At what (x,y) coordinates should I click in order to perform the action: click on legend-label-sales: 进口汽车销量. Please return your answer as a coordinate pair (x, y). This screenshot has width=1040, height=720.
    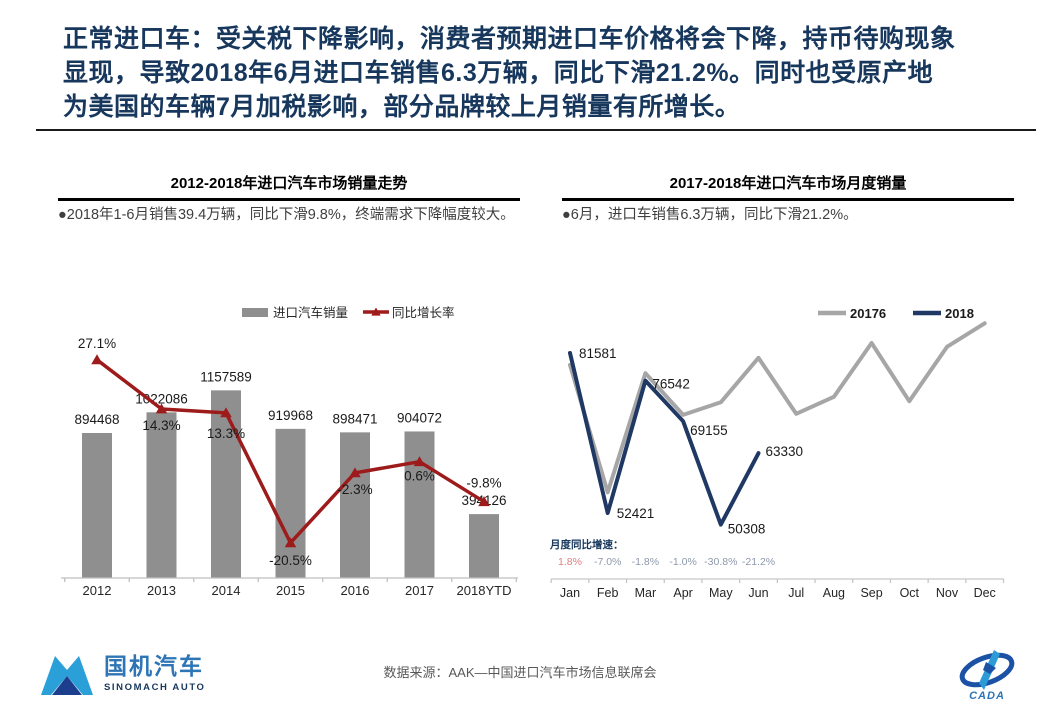
    Looking at the image, I should click on (310, 312).